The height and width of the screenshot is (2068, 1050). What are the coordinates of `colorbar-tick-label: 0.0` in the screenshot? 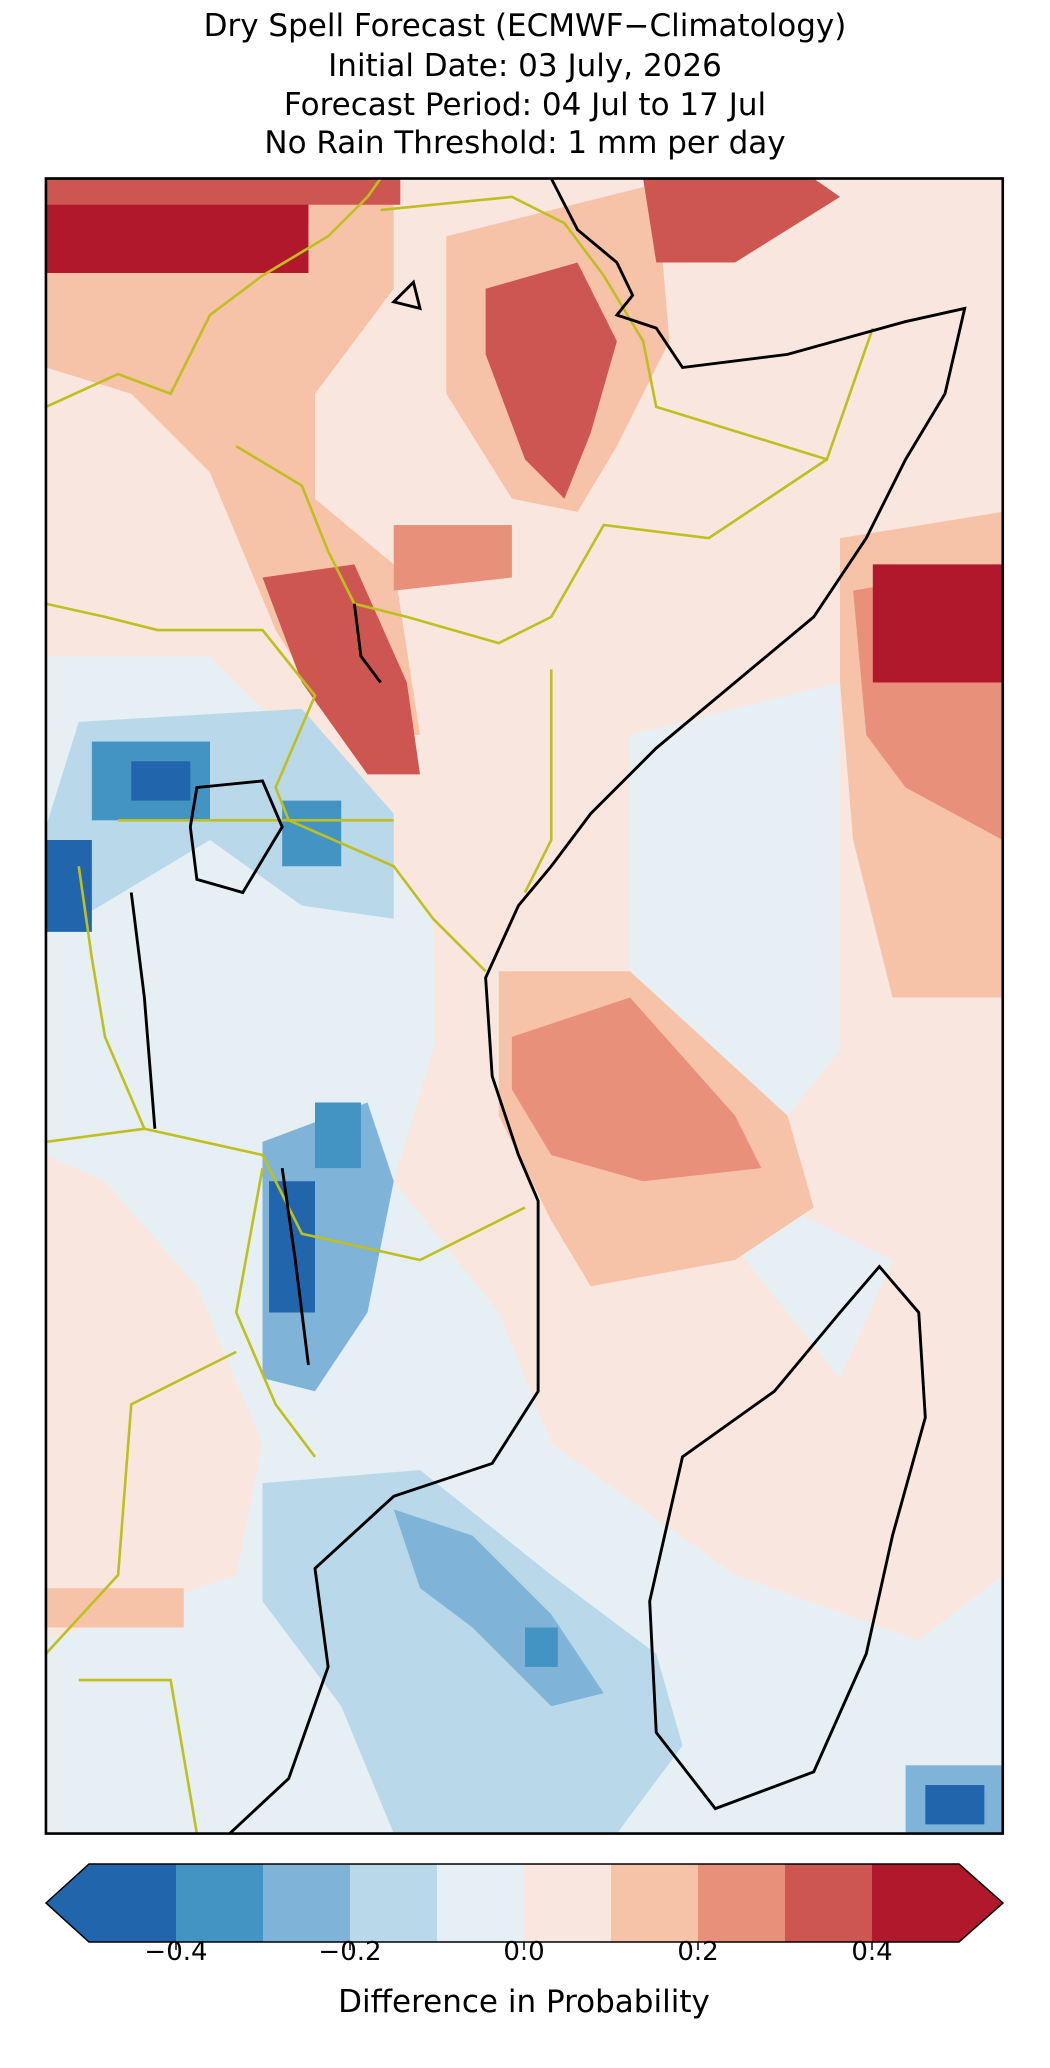 It's located at (523, 1952).